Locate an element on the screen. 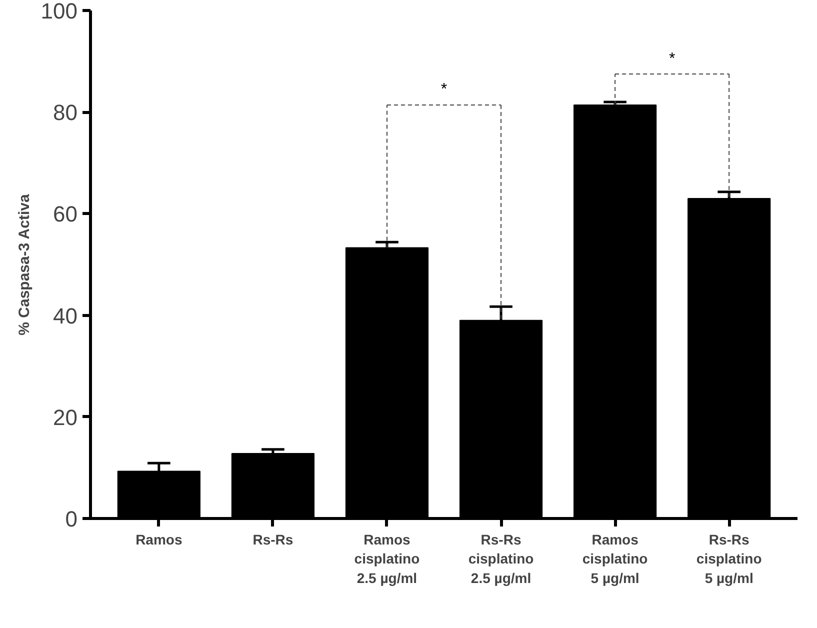 The image size is (817, 628). y-tick-label: 100 is located at coordinates (59, 12).